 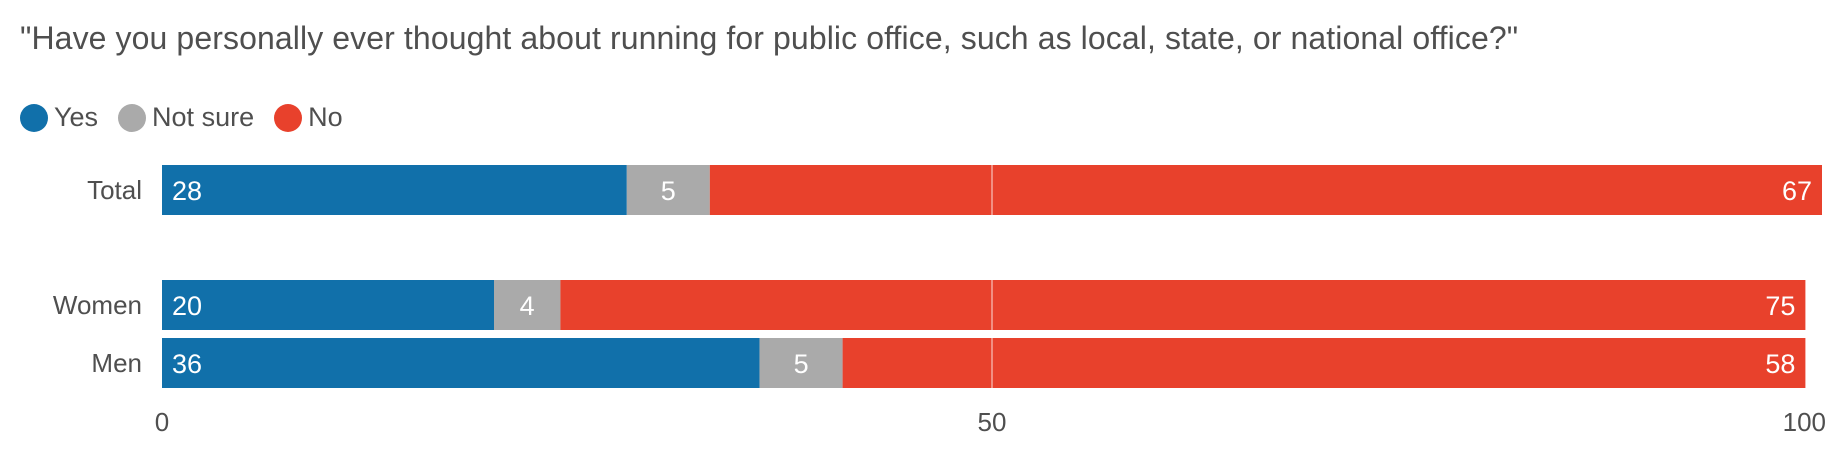 What do you see at coordinates (1324, 363) in the screenshot?
I see `bar-men-no` at bounding box center [1324, 363].